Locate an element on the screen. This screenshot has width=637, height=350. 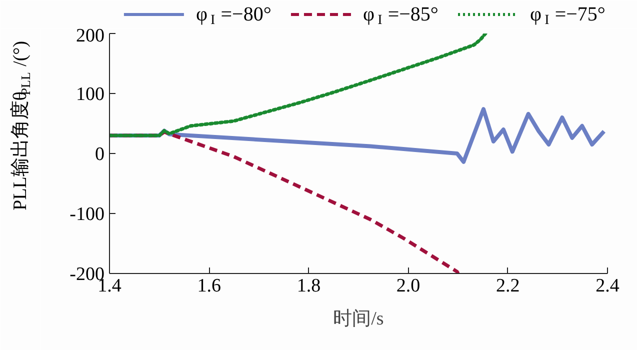
y-tick-label: -100 is located at coordinates (87, 214).